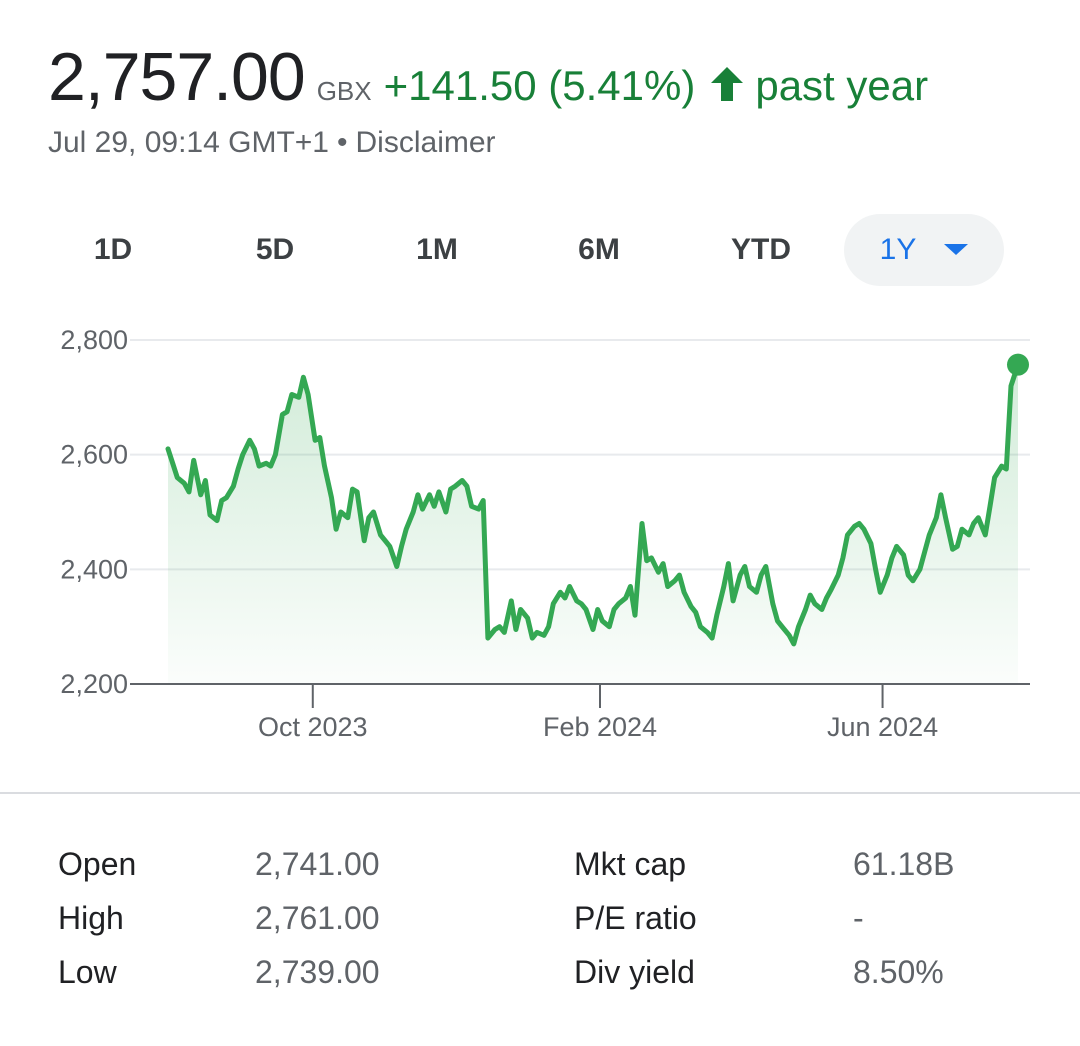  I want to click on range-tab-5d: 5D, so click(275, 249).